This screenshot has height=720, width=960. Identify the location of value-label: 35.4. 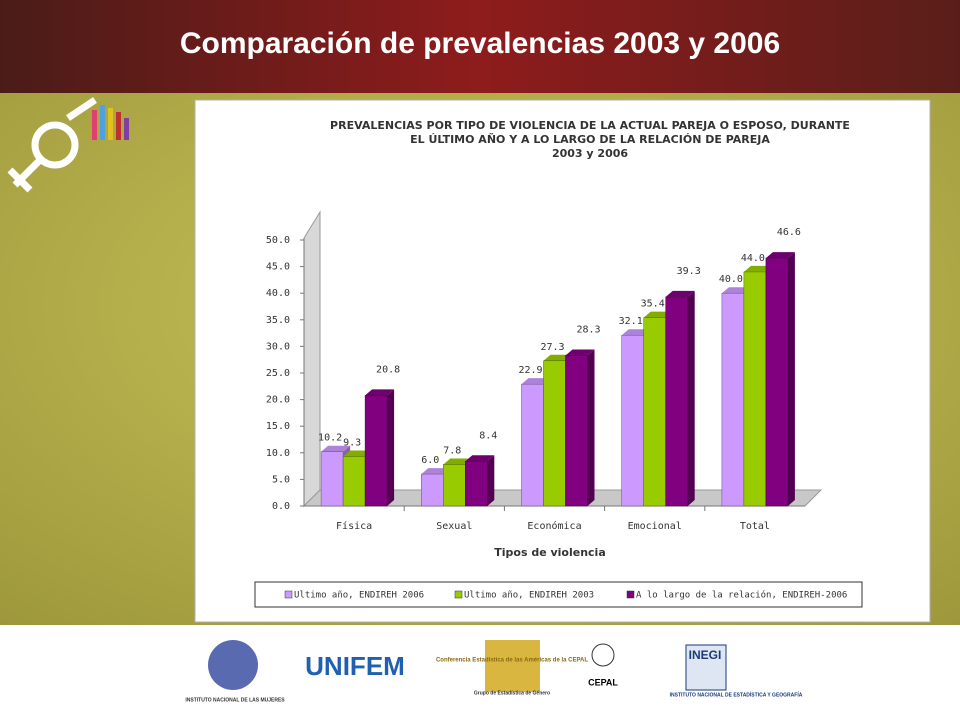
(653, 304).